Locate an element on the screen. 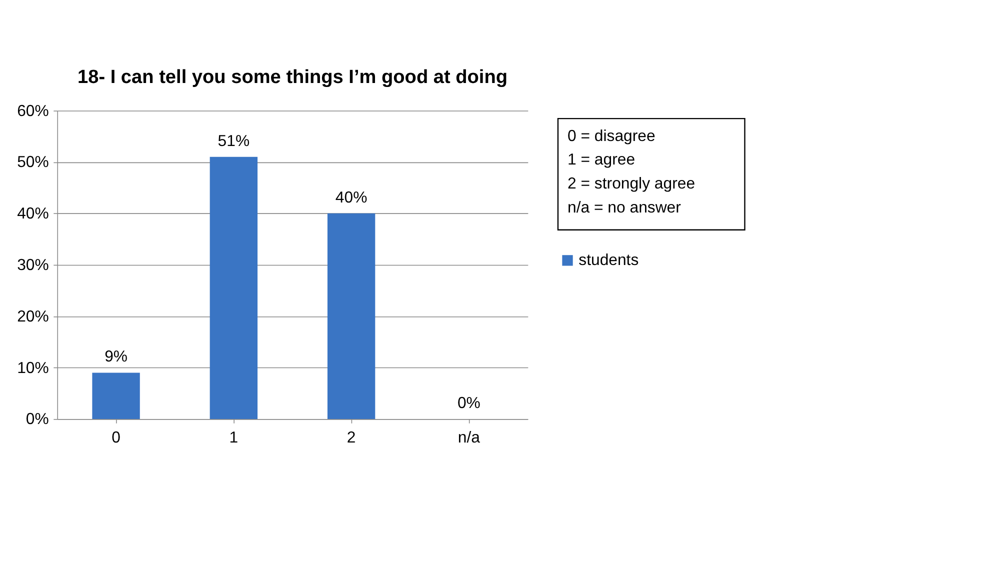 The height and width of the screenshot is (563, 984). text: 0 = disagree is located at coordinates (612, 136).